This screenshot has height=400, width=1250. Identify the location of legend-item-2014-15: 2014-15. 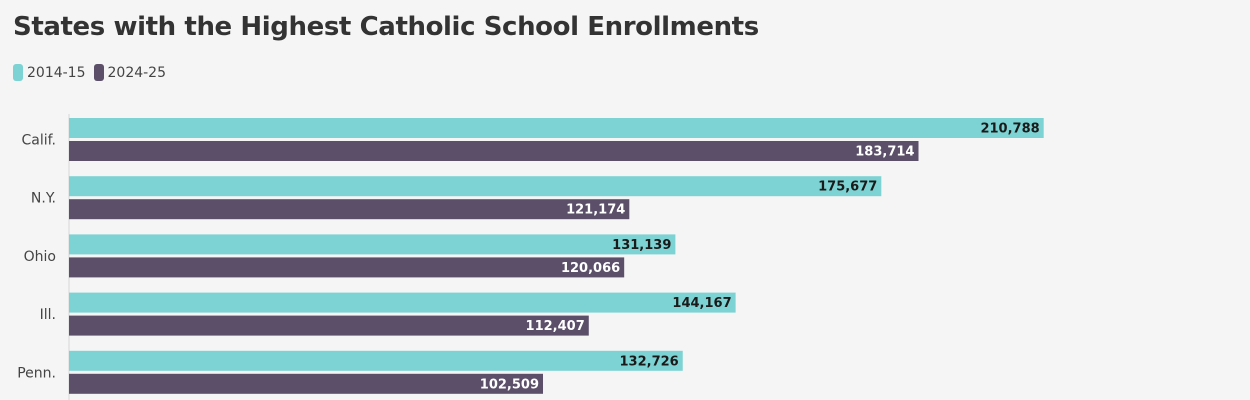
(49, 72).